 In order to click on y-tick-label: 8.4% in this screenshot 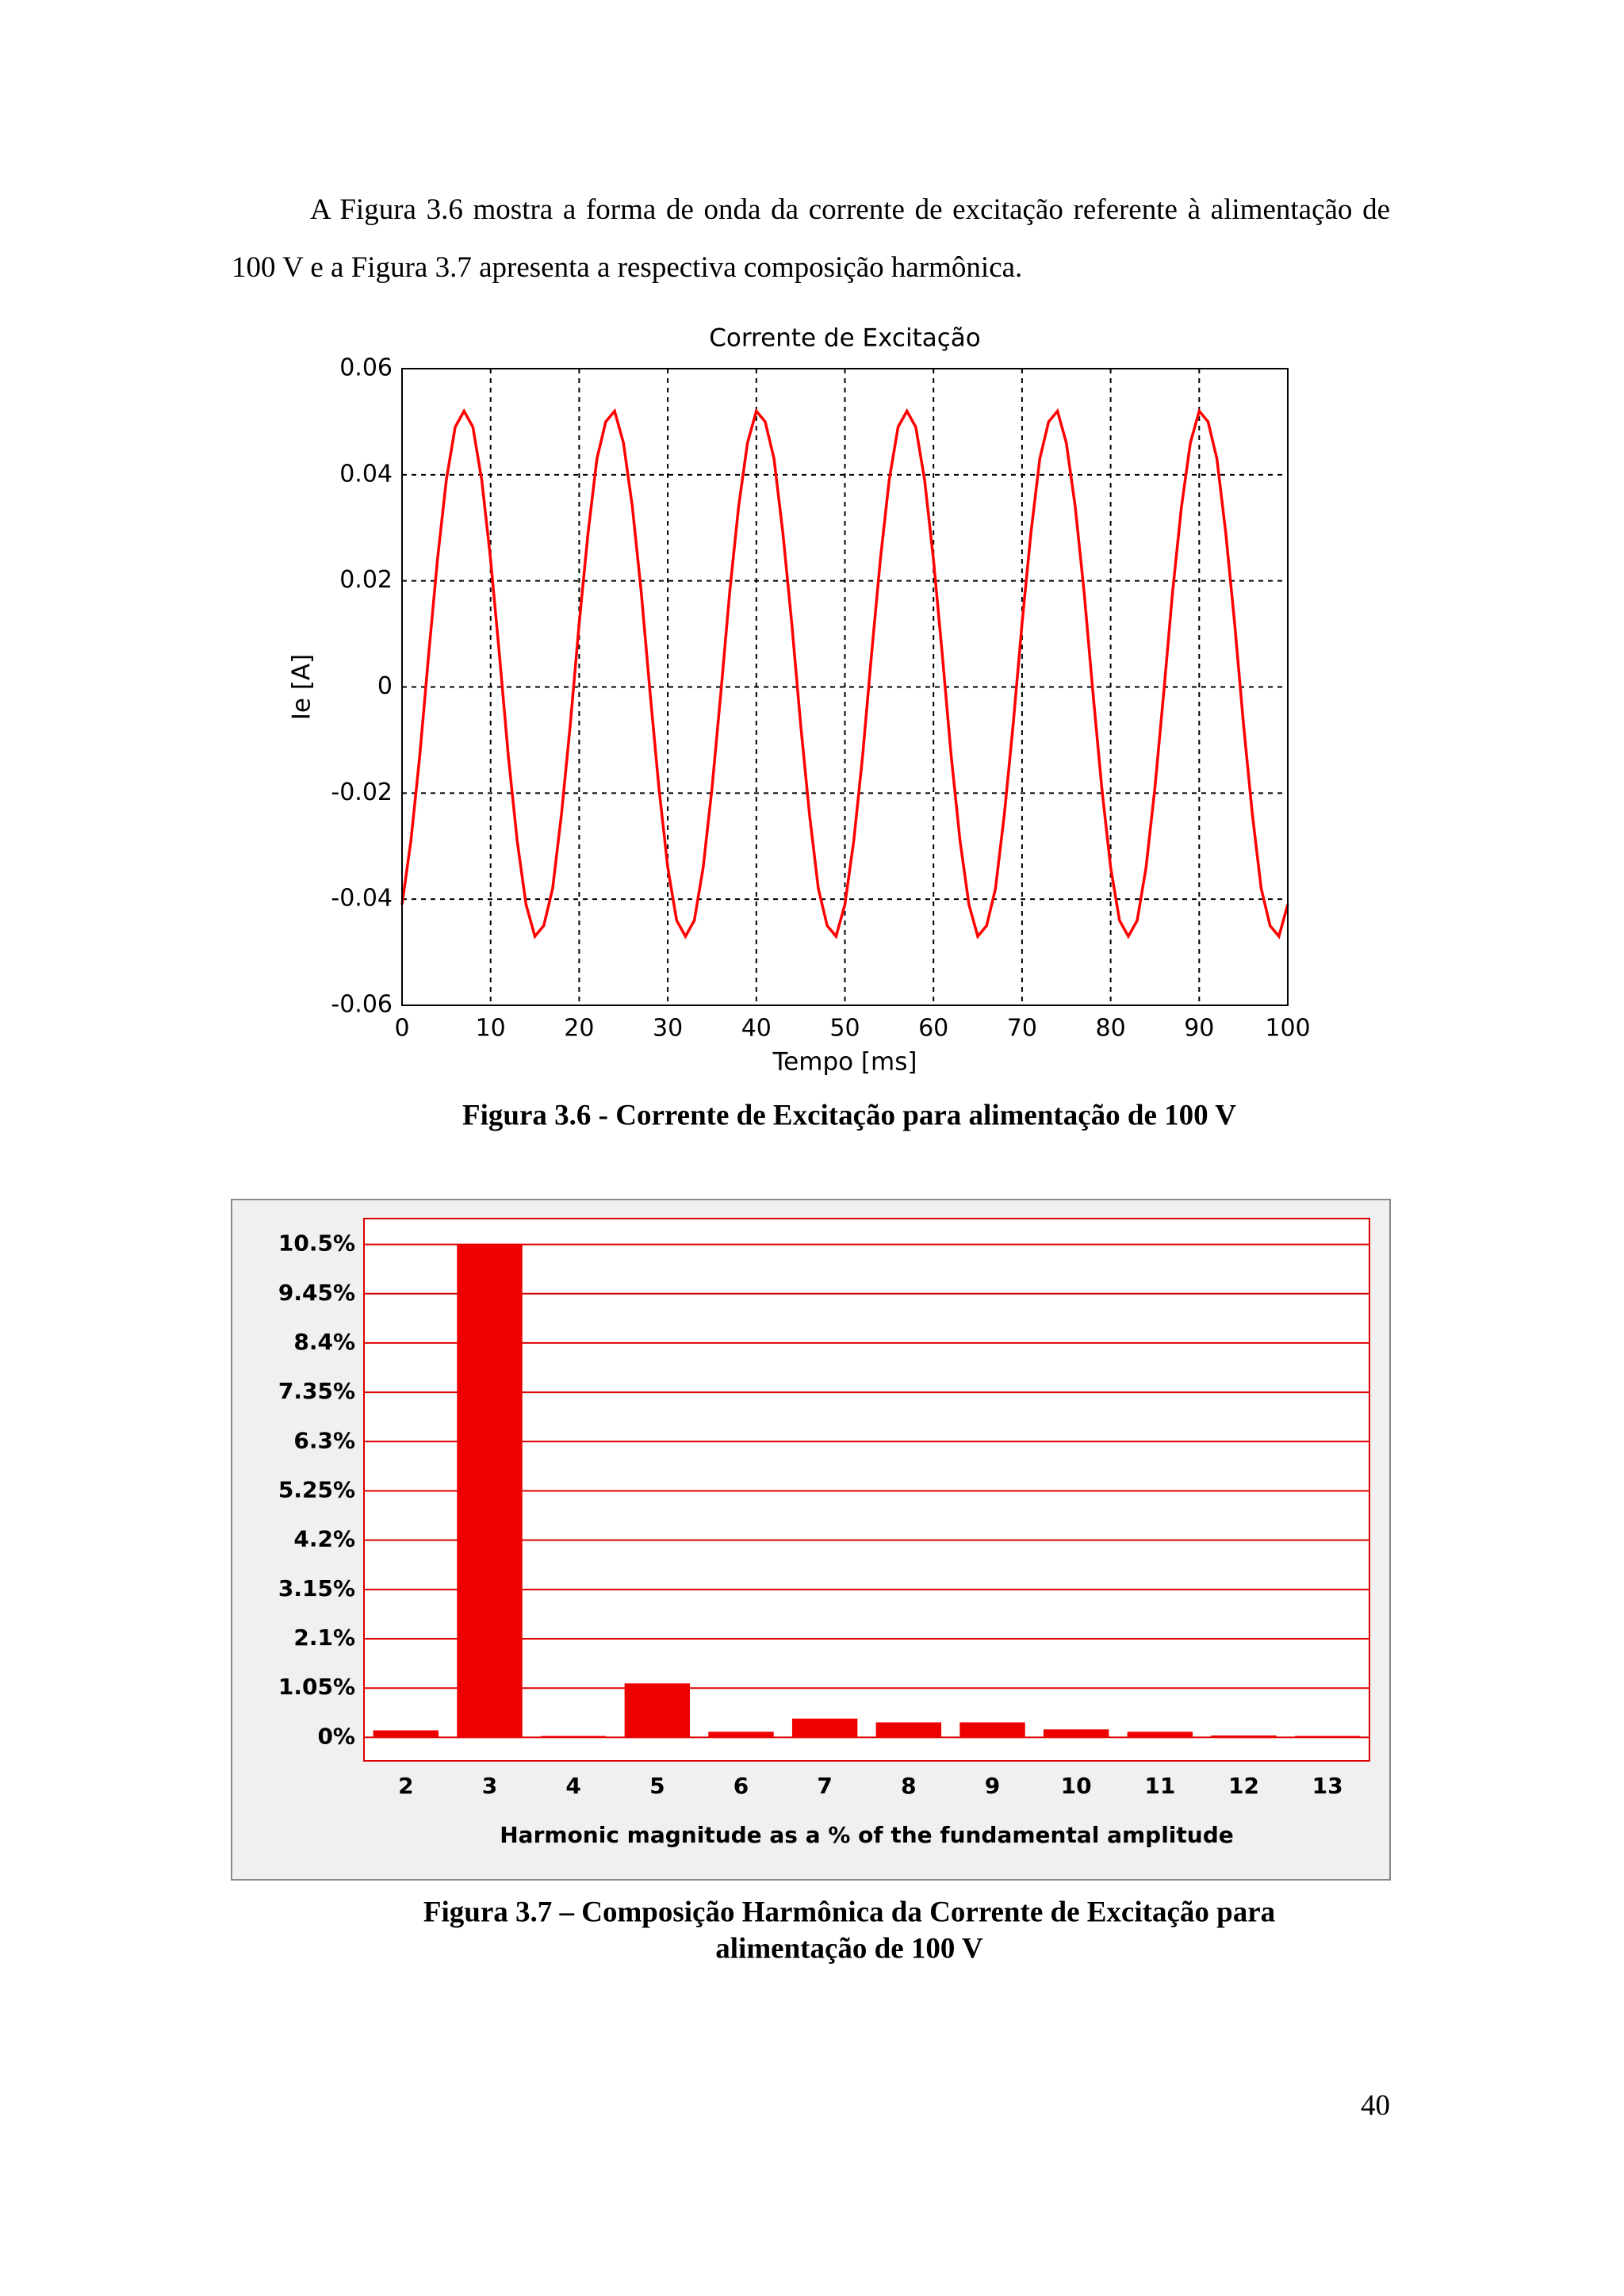, I will do `click(324, 1342)`.